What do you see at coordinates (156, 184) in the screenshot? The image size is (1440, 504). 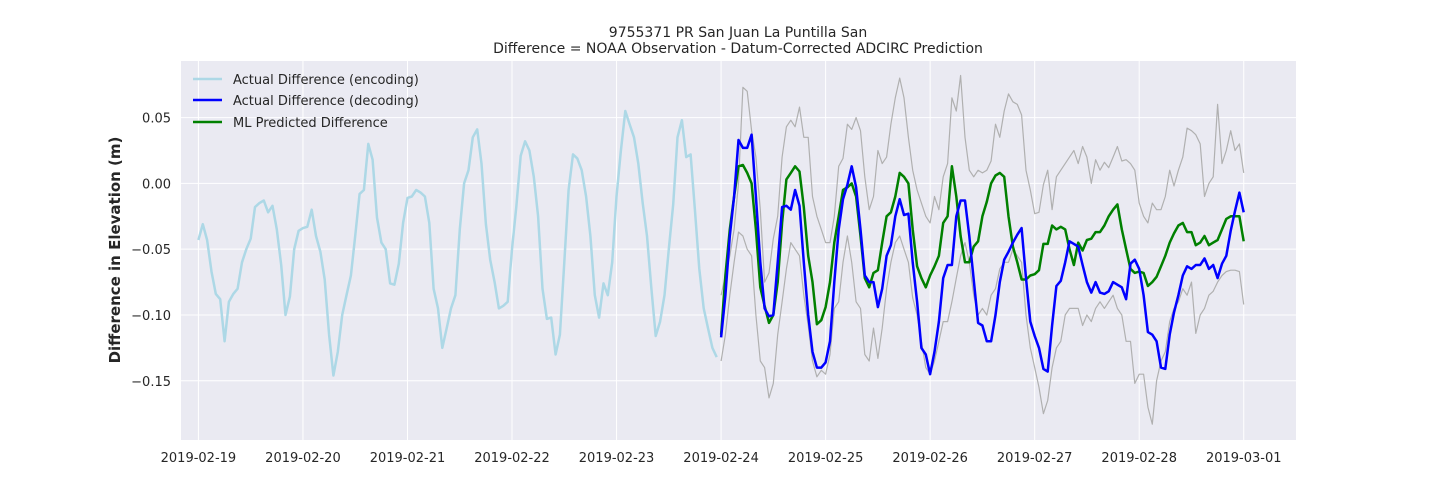 I see `y-tick-label: 0.00` at bounding box center [156, 184].